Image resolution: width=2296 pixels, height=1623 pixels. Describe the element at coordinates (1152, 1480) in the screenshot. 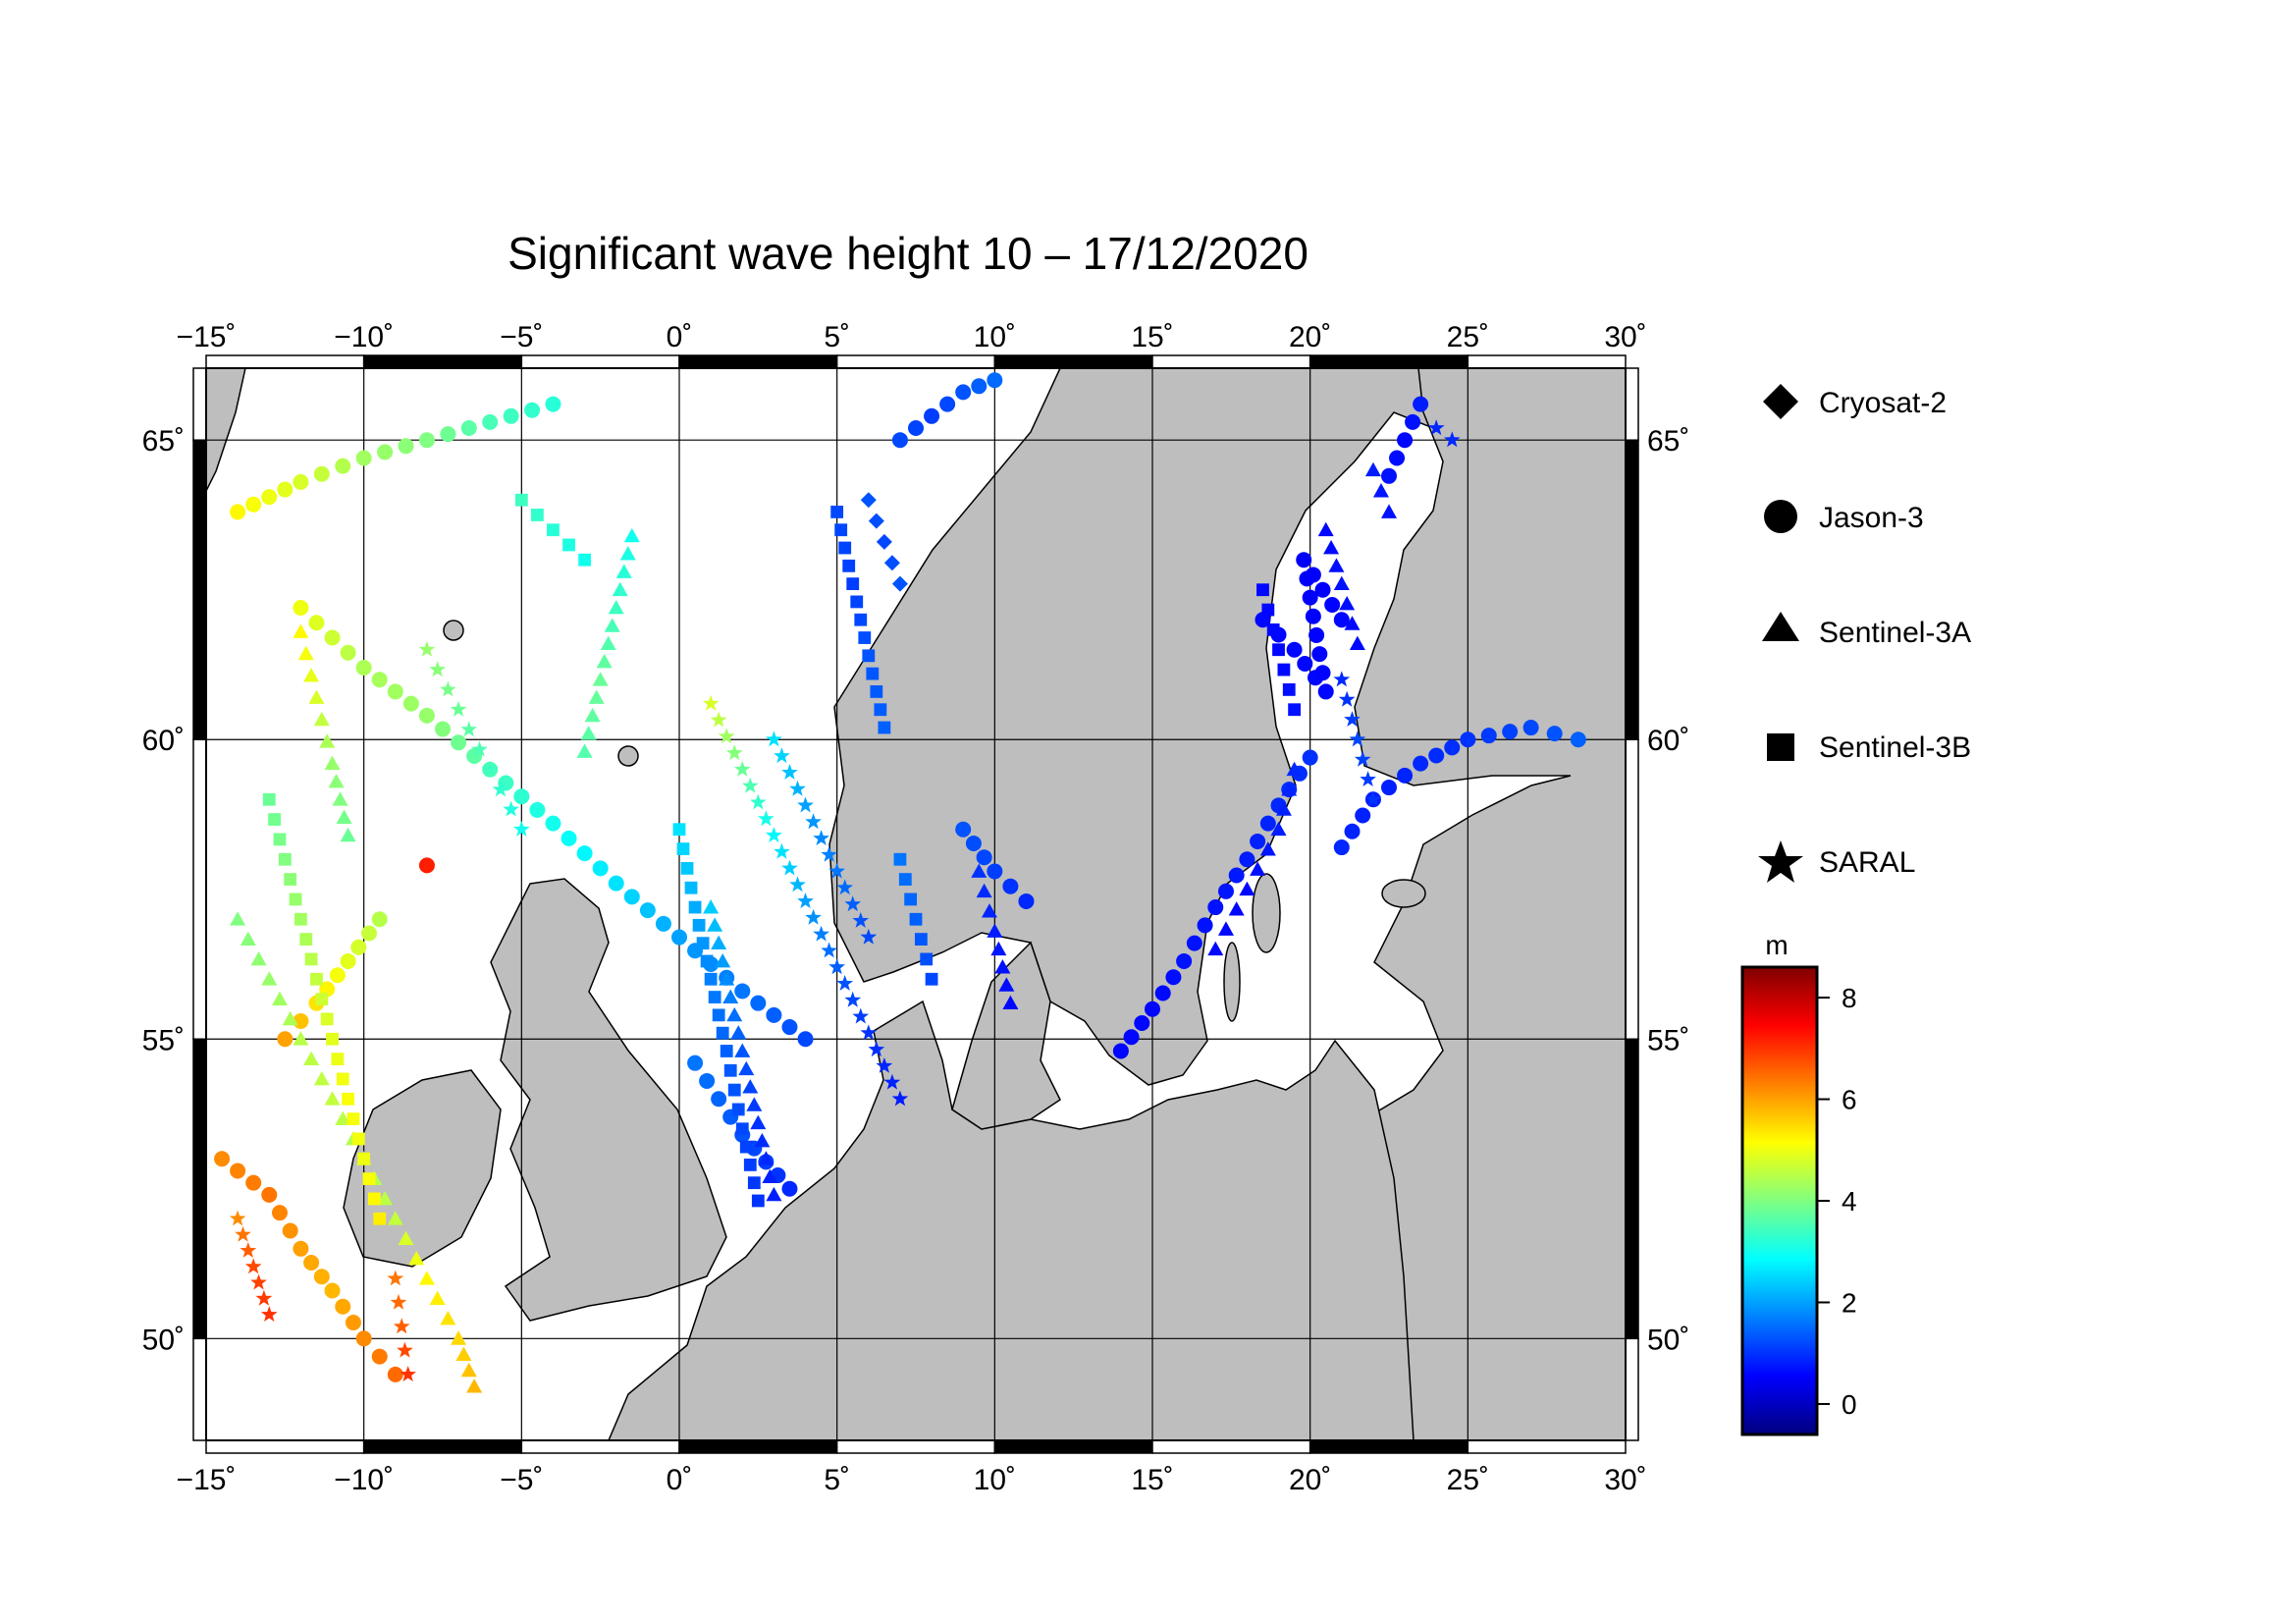

I see `lon-tick-label-bottom: 15˚` at that location.